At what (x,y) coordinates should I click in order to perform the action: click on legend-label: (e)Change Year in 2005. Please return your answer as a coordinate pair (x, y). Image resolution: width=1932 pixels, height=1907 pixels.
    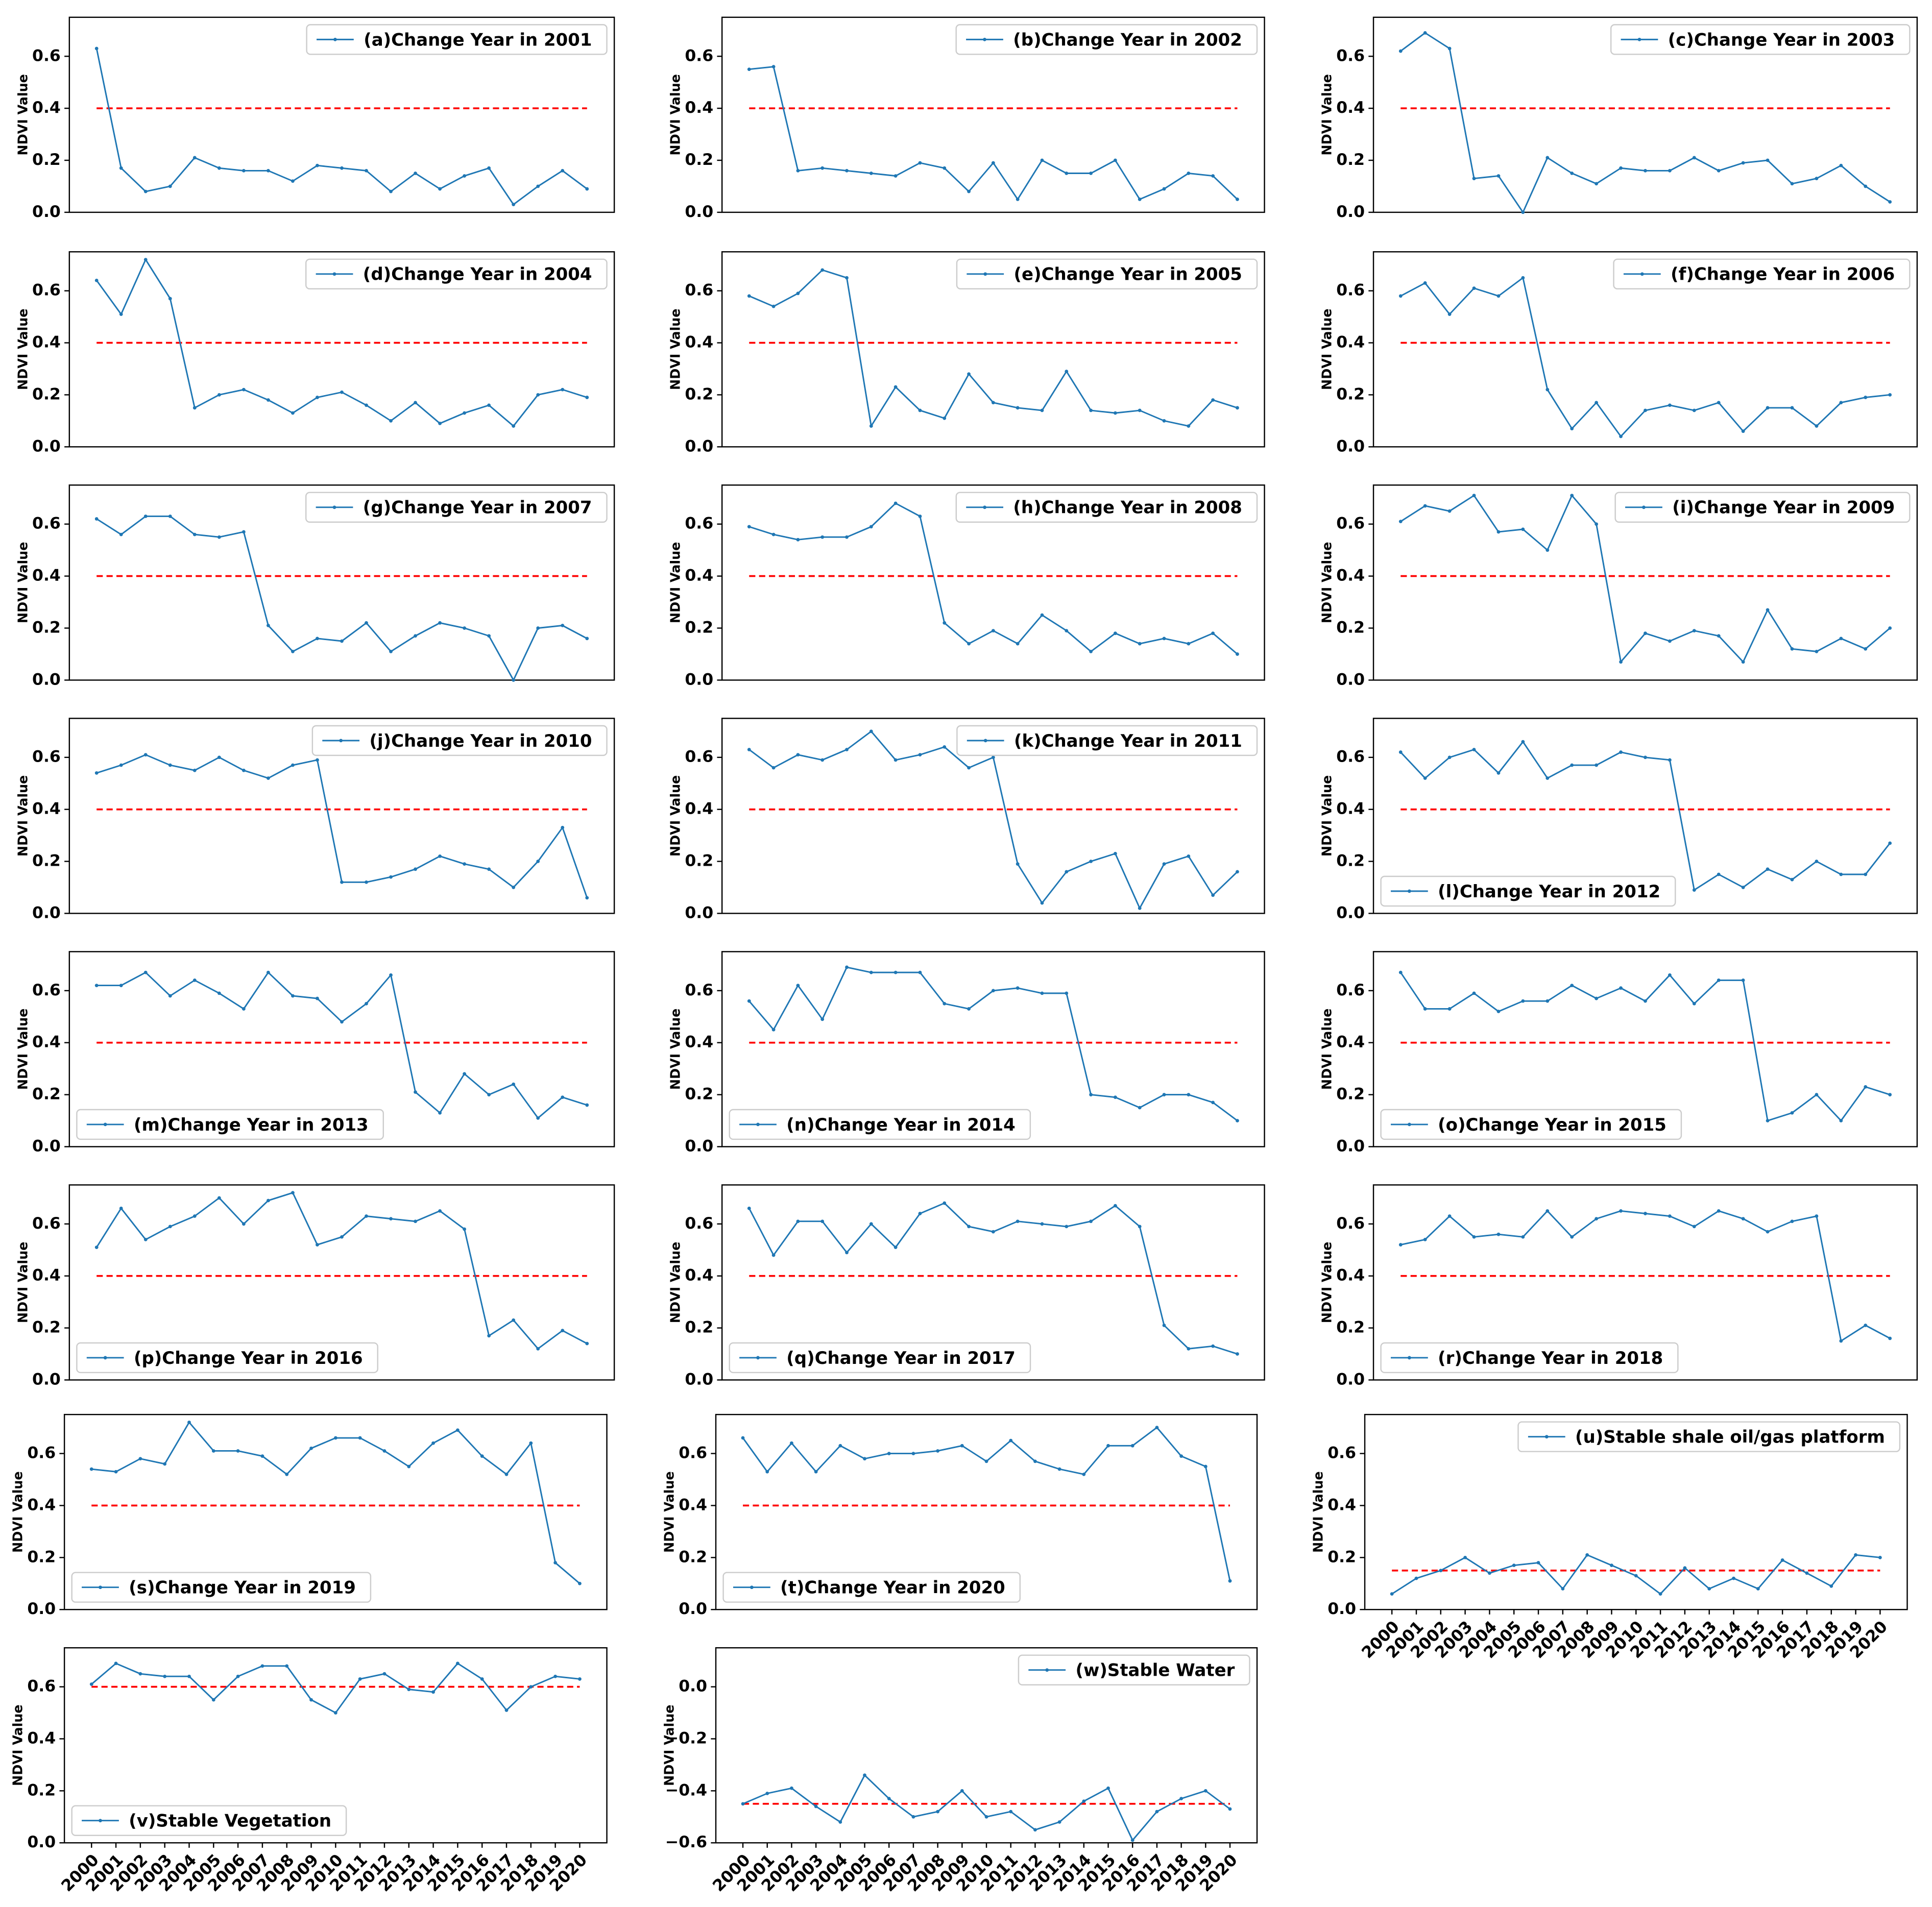
    Looking at the image, I should click on (1128, 274).